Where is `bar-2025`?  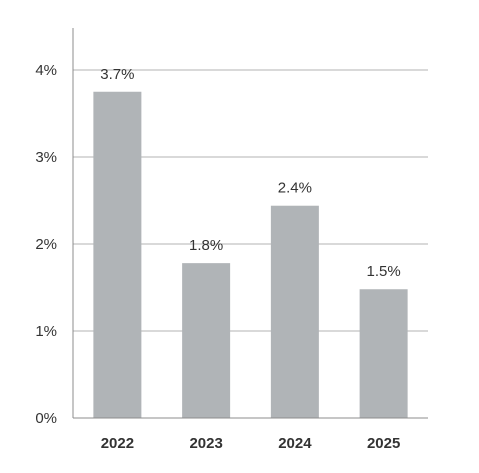 bar-2025 is located at coordinates (383, 353).